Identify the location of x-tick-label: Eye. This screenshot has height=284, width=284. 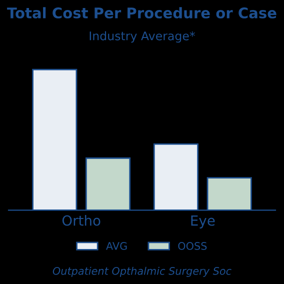
(203, 221).